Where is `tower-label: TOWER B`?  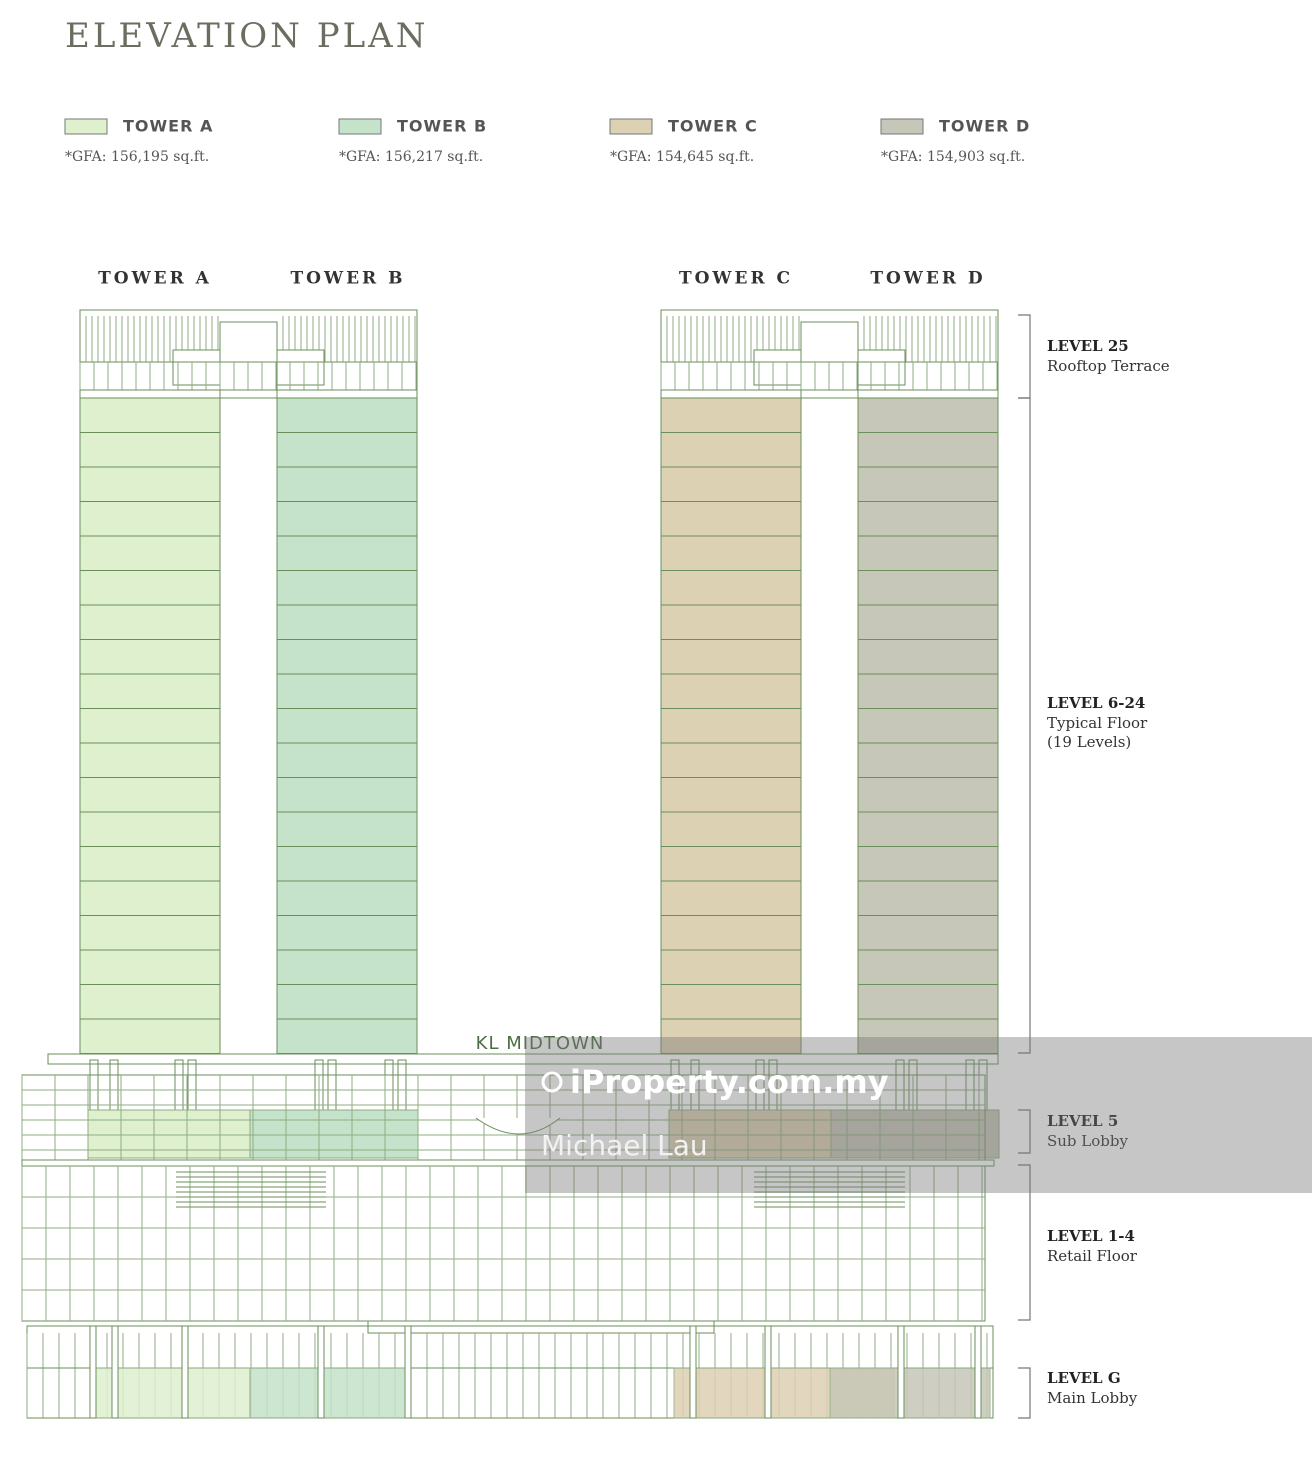
tower-label: TOWER B is located at coordinates (348, 279).